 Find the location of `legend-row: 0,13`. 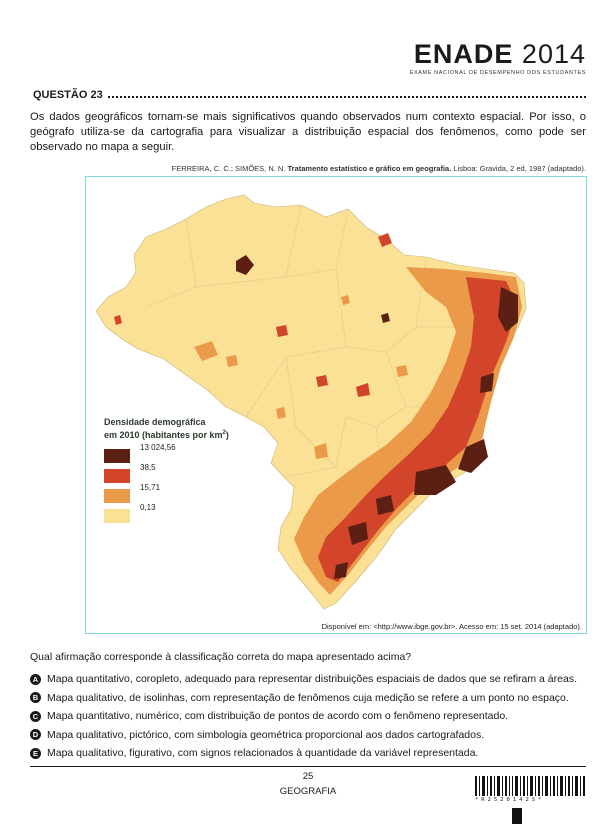

legend-row: 0,13 is located at coordinates (166, 513).